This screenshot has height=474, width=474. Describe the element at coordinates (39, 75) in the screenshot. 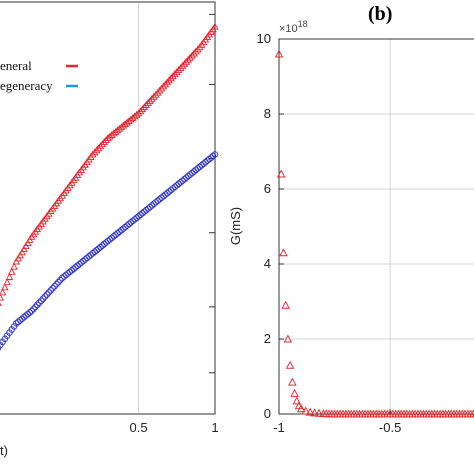

I see `left-legend: eneral egeneracy` at that location.